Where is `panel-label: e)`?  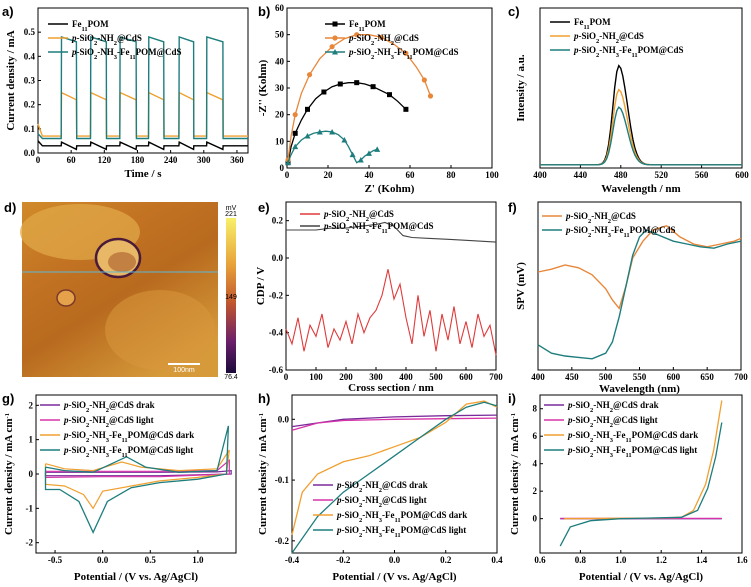 panel-label: e) is located at coordinates (264, 207).